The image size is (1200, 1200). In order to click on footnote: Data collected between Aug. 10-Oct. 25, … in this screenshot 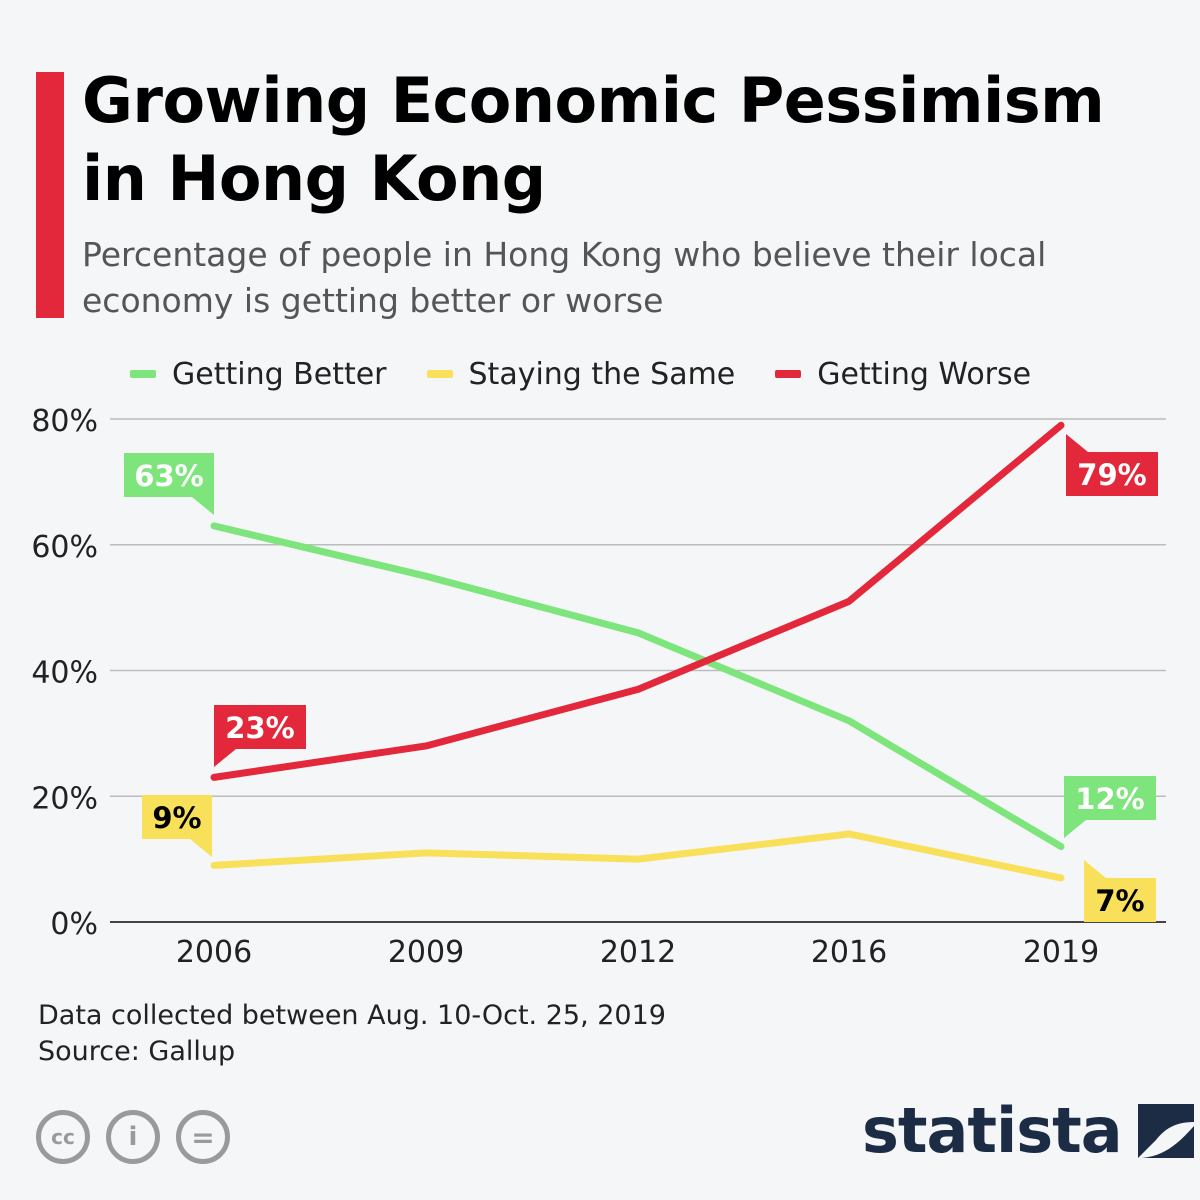, I will do `click(352, 1034)`.